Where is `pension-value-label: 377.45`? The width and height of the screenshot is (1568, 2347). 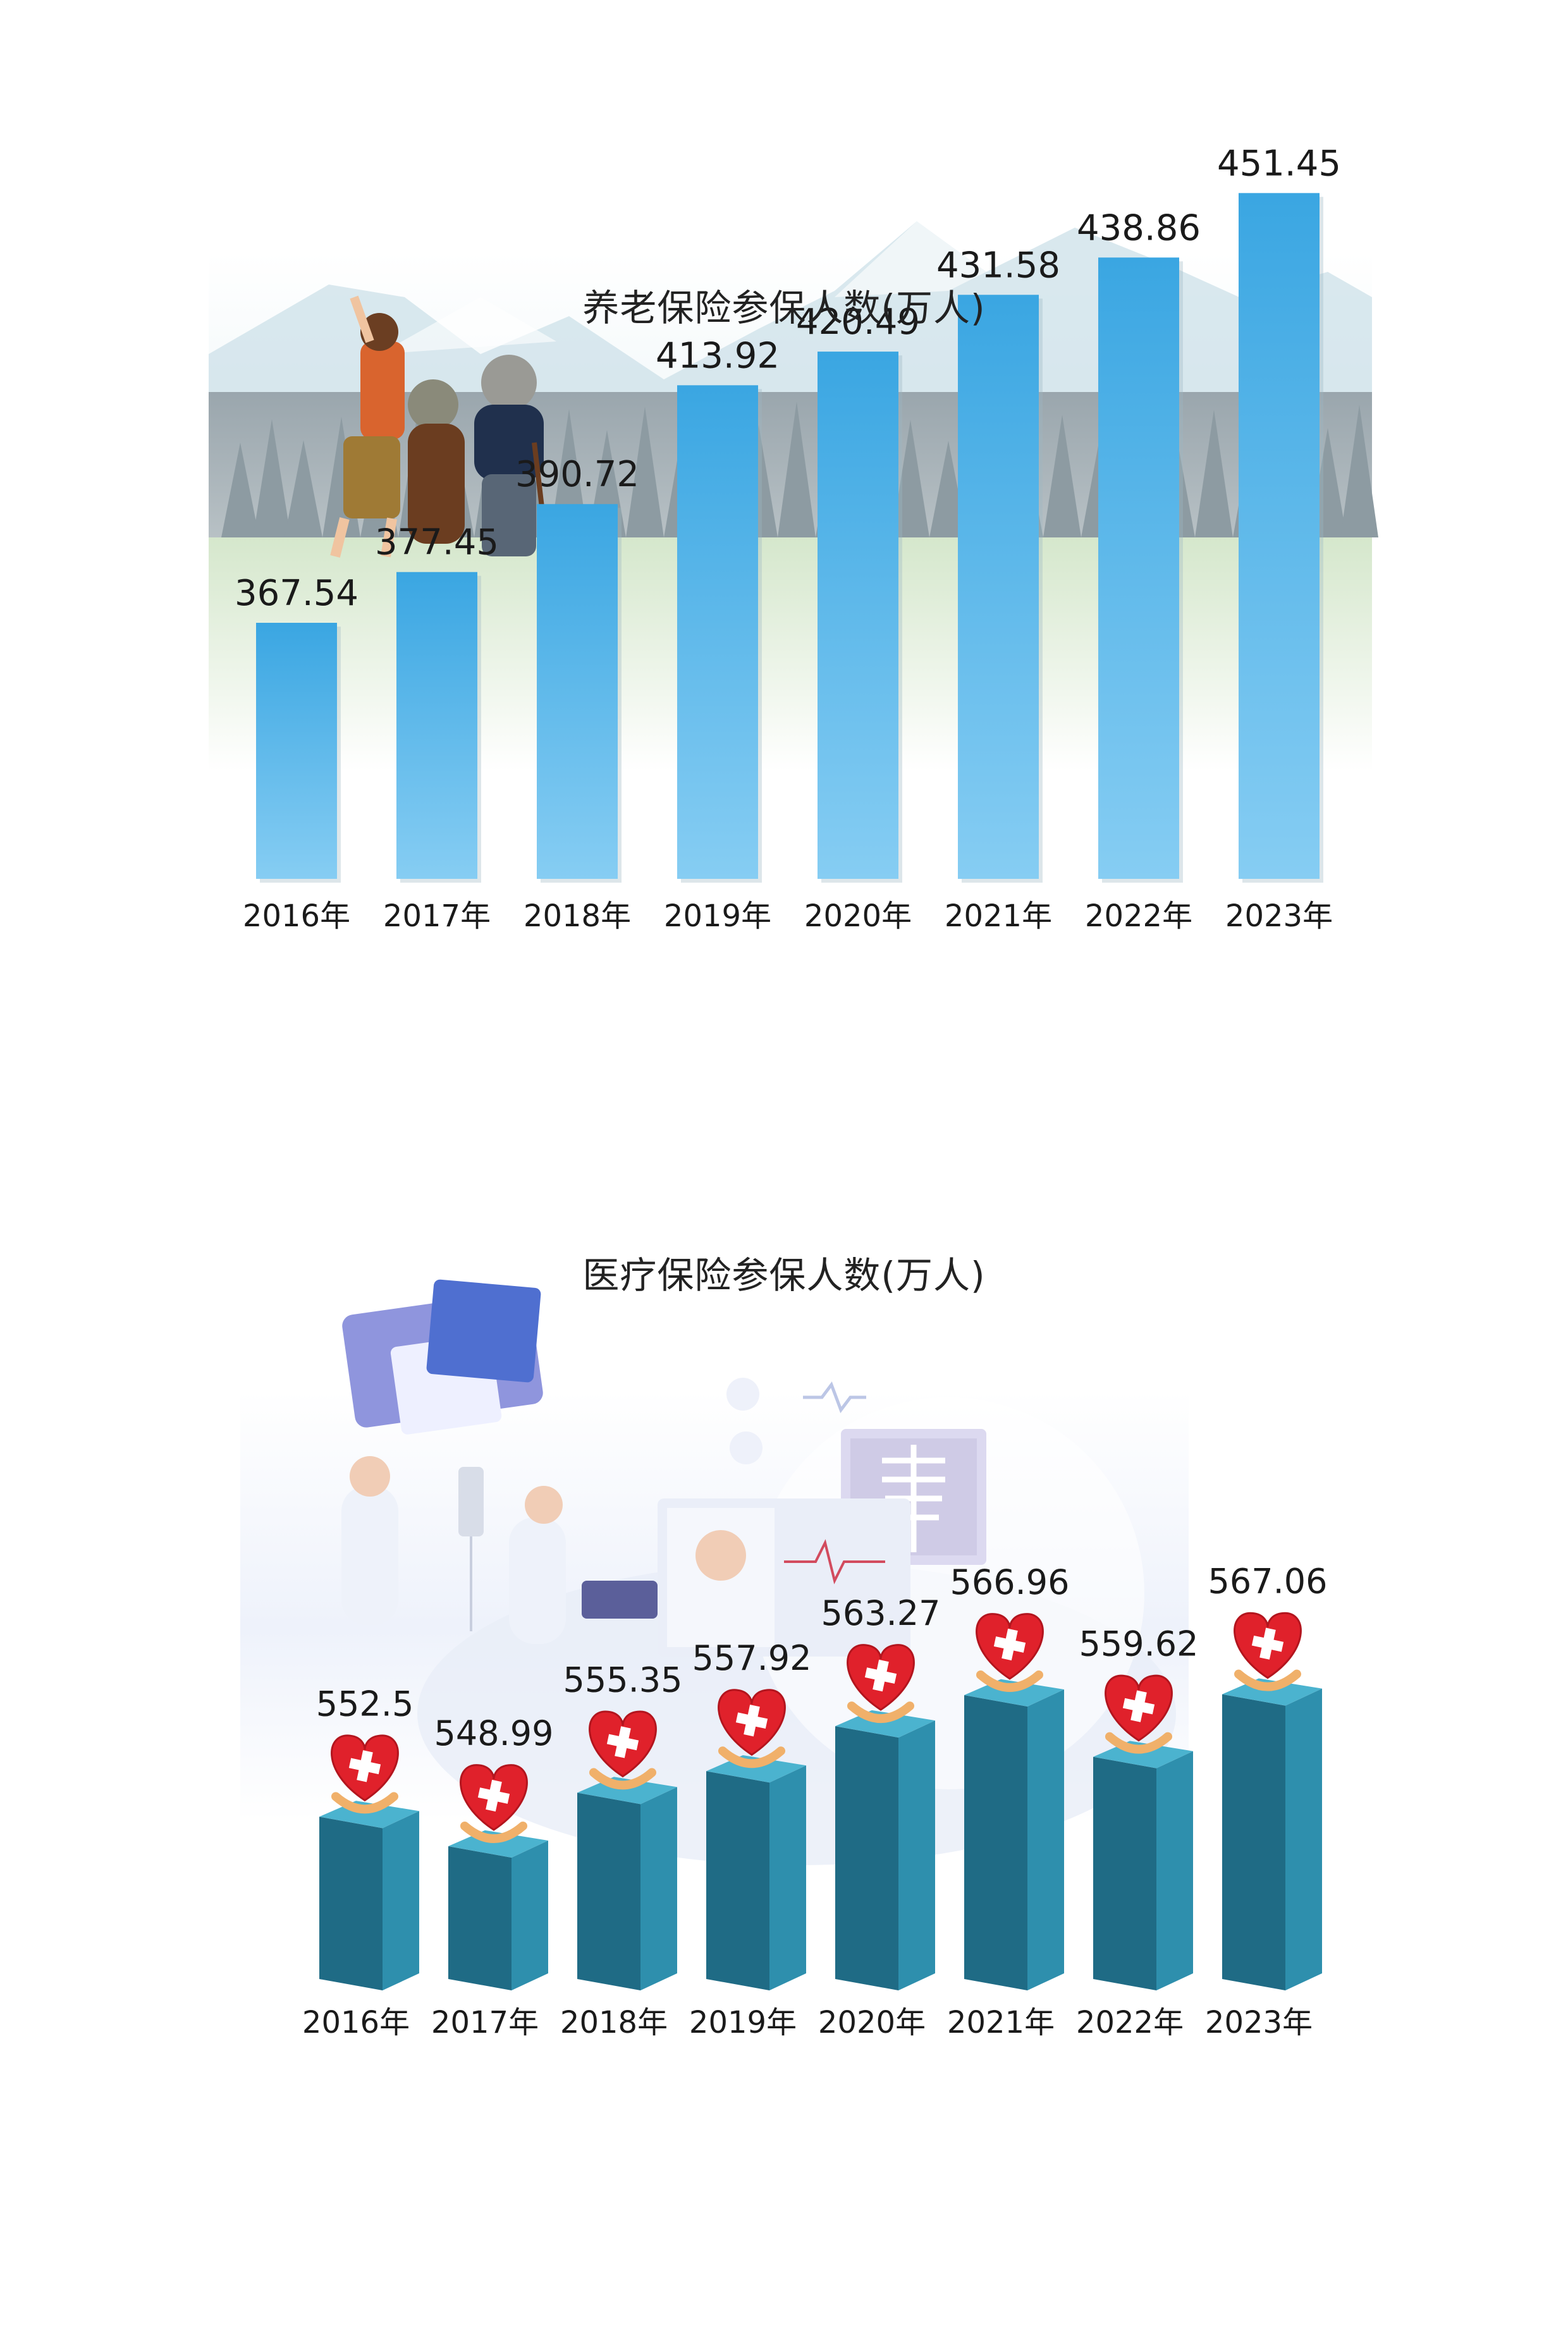 pension-value-label: 377.45 is located at coordinates (437, 542).